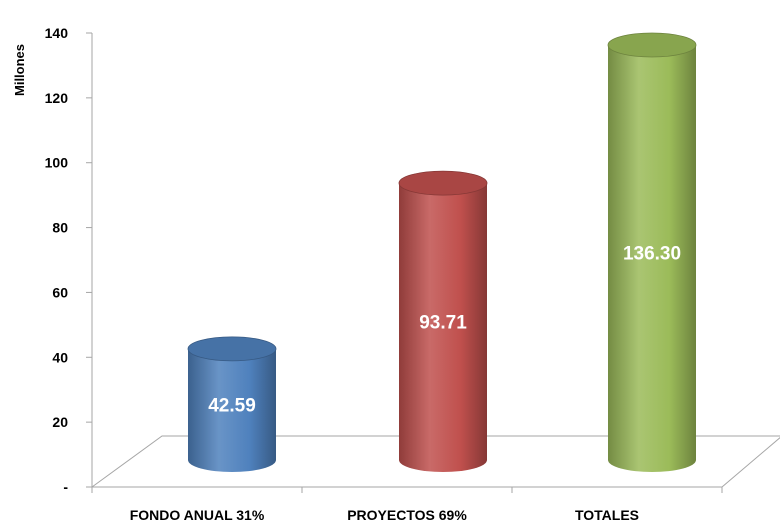 Image resolution: width=780 pixels, height=532 pixels. I want to click on y-tick-label: 100, so click(57, 163).